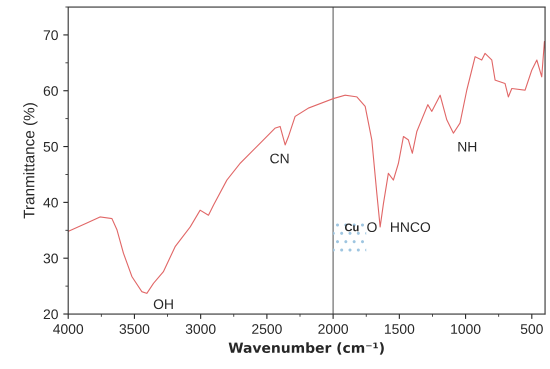 This screenshot has width=550, height=369. What do you see at coordinates (531, 329) in the screenshot?
I see `x-tick-label: 500` at bounding box center [531, 329].